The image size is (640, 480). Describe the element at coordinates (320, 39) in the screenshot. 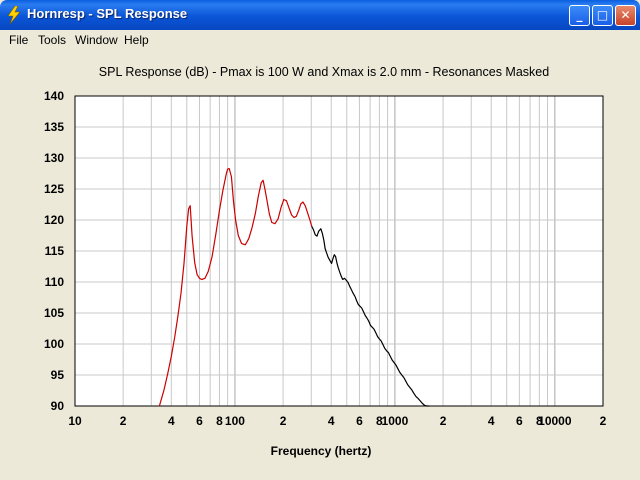

I see `menu-bar: File Tools Window Help` at that location.